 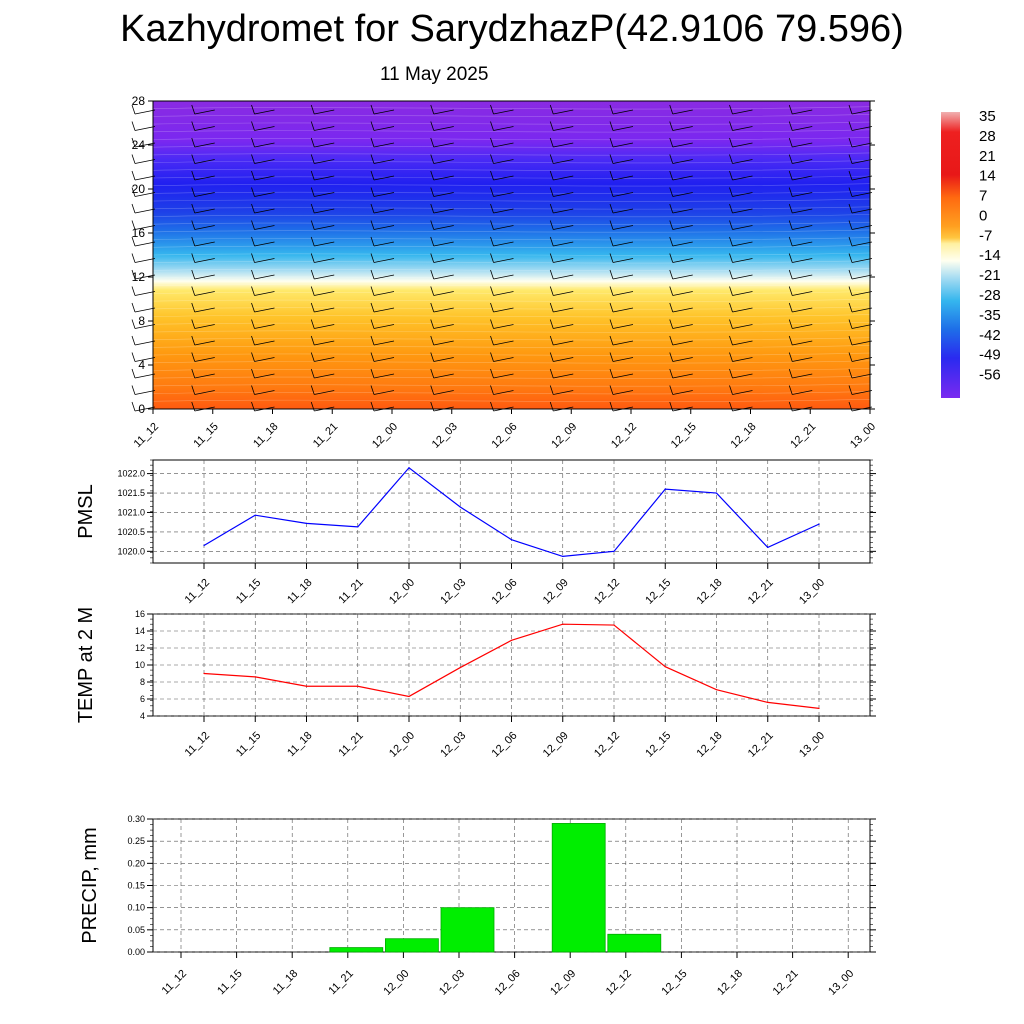 What do you see at coordinates (351, 592) in the screenshot?
I see `pmsl-x-tick-label: 11_21` at bounding box center [351, 592].